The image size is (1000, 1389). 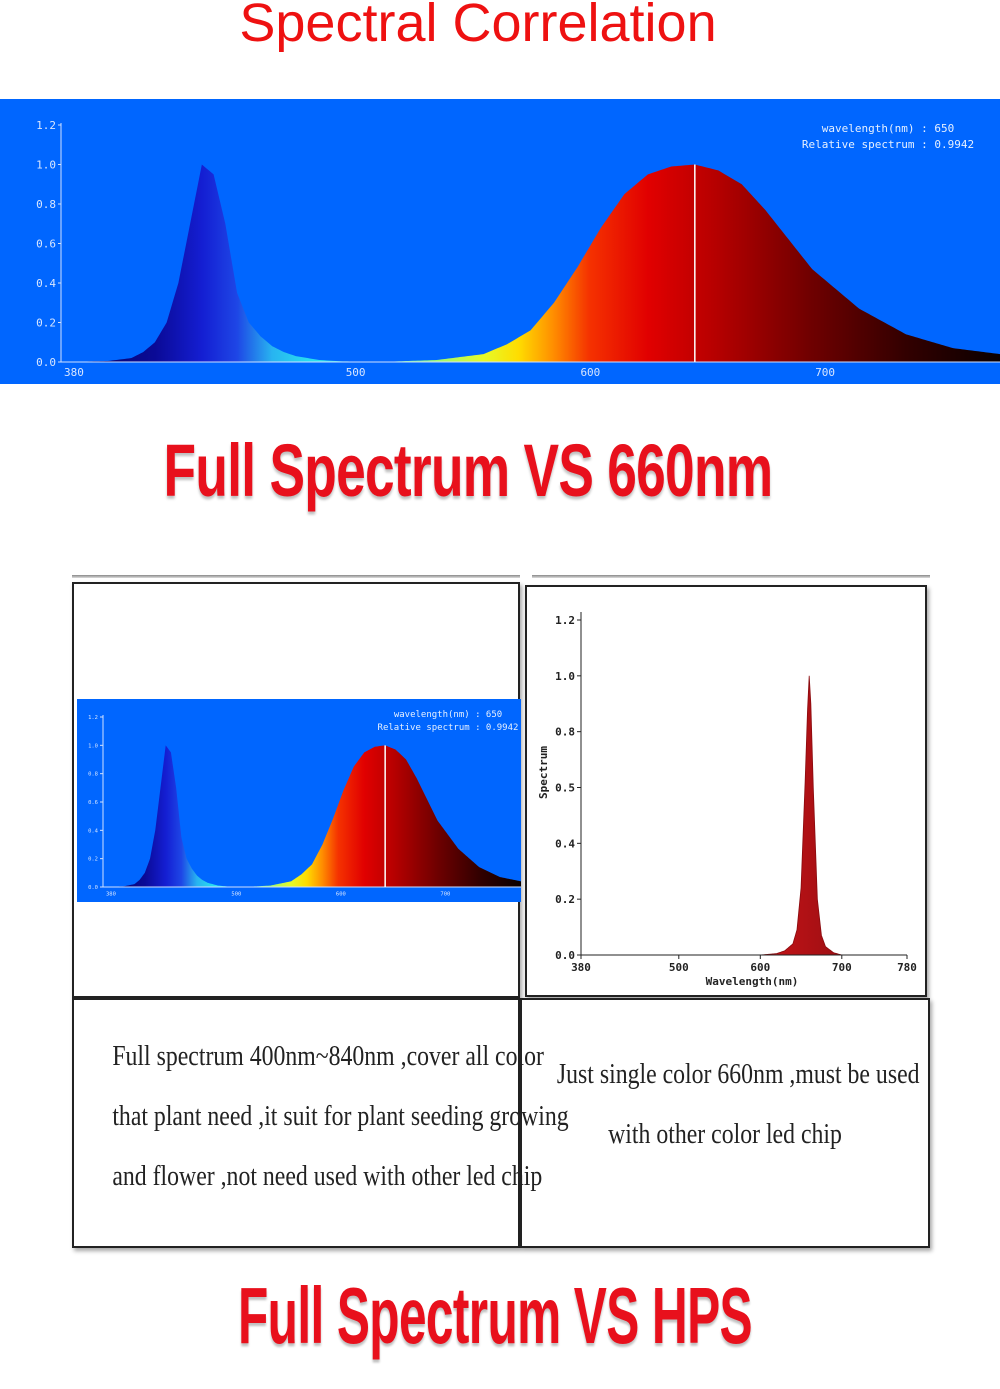 What do you see at coordinates (495, 1315) in the screenshot?
I see `headline-full-vs-hps: Full Spectrum VS HPS` at bounding box center [495, 1315].